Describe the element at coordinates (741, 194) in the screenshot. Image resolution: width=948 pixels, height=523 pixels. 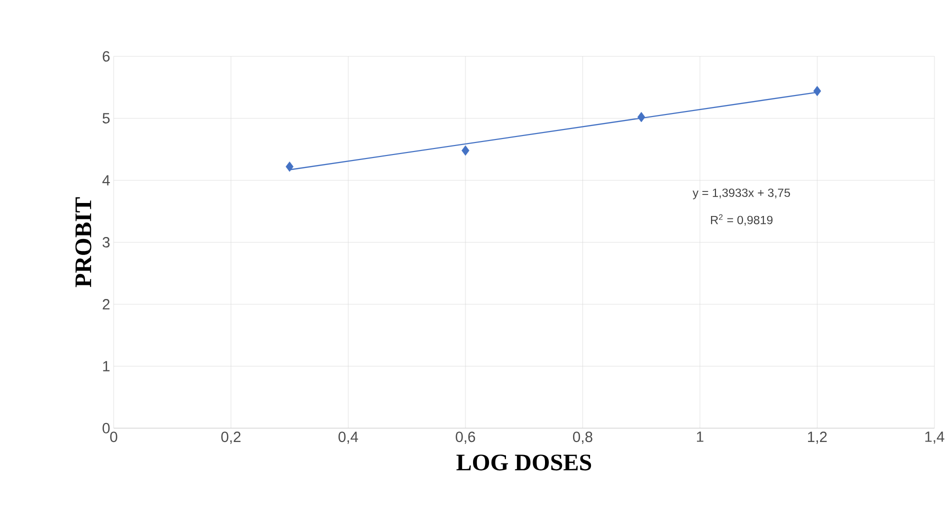
I see `annotation: y = 1,3933x + 3,75` at that location.